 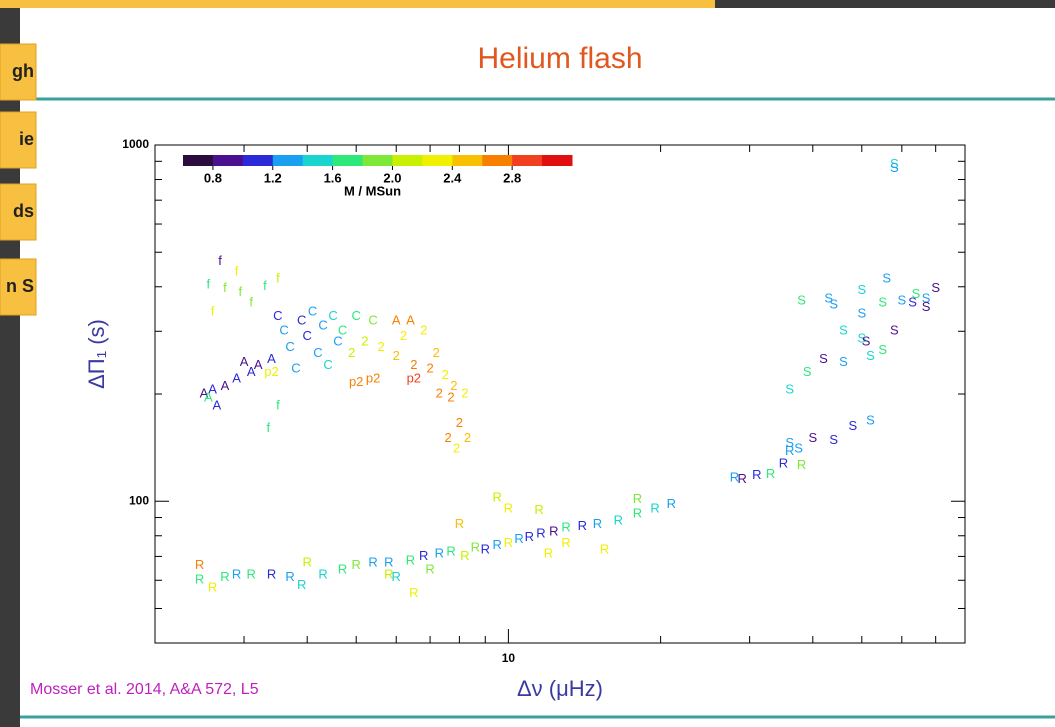 What do you see at coordinates (96, 354) in the screenshot?
I see `y-axis-label: ΔΠ₁ (s)` at bounding box center [96, 354].